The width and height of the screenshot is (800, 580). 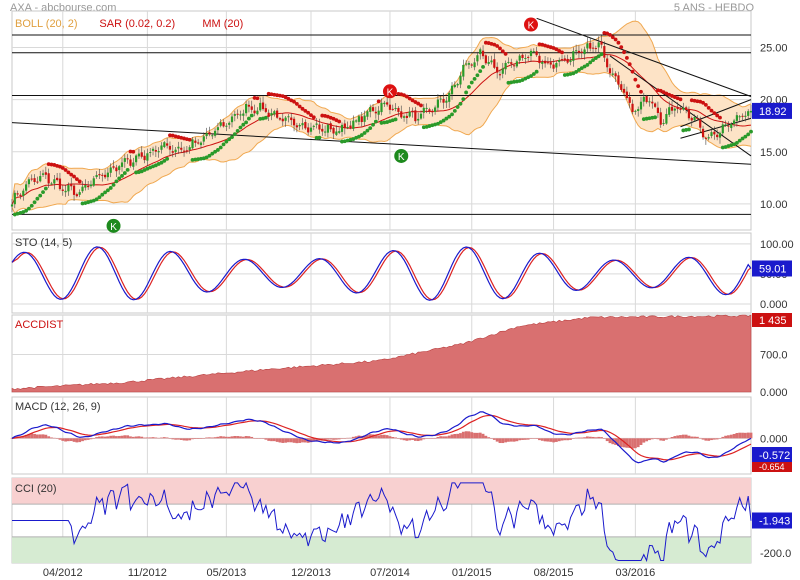 I want to click on sto-last-value: 59.01, so click(x=773, y=269).